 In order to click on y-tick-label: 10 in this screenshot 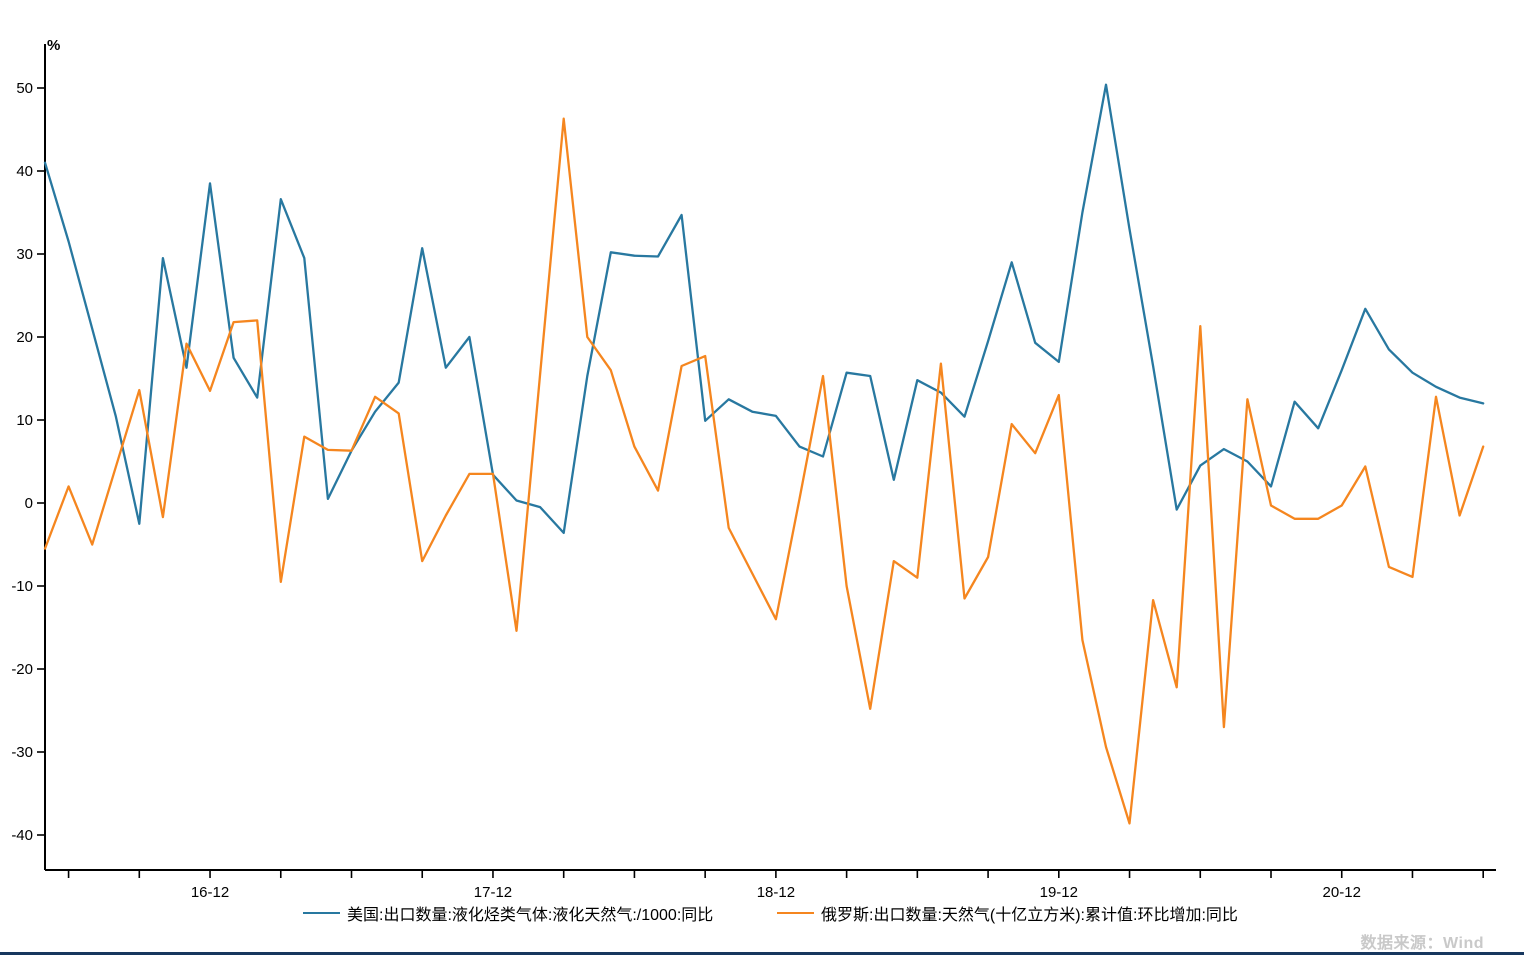, I will do `click(24, 420)`.